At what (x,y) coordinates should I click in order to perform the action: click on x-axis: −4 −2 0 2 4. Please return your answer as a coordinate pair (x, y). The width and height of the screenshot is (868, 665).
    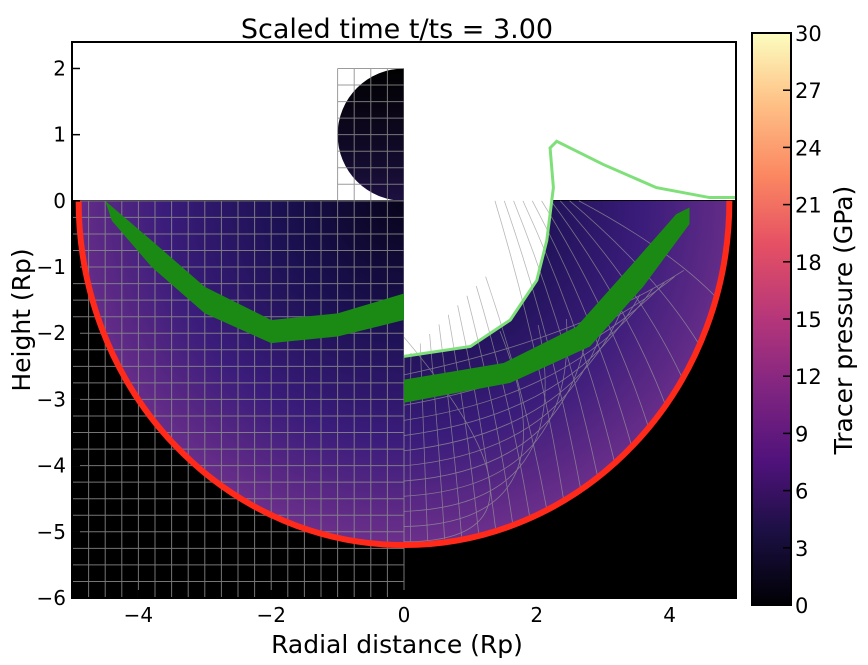
    Looking at the image, I should click on (400, 608).